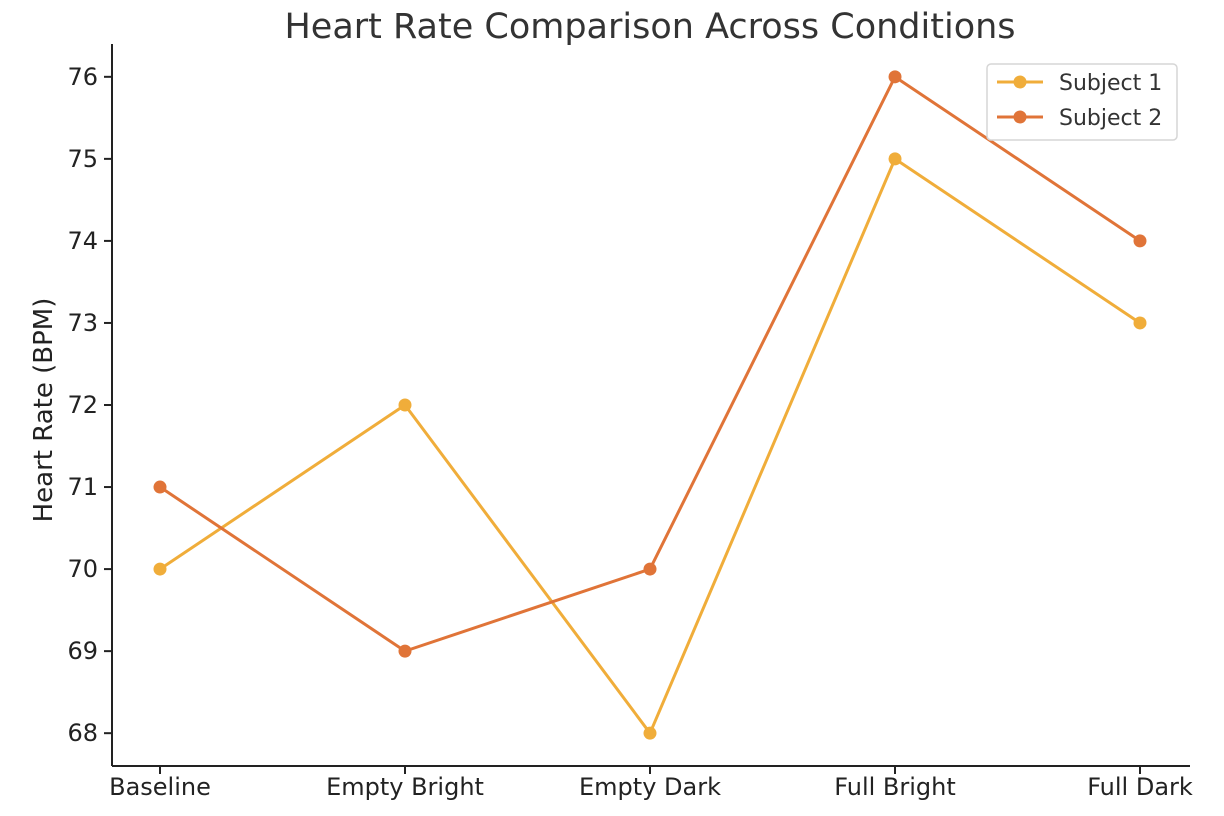 This screenshot has height=816, width=1224. What do you see at coordinates (1082, 102) in the screenshot?
I see `legend: Subject 1 Subject 2` at bounding box center [1082, 102].